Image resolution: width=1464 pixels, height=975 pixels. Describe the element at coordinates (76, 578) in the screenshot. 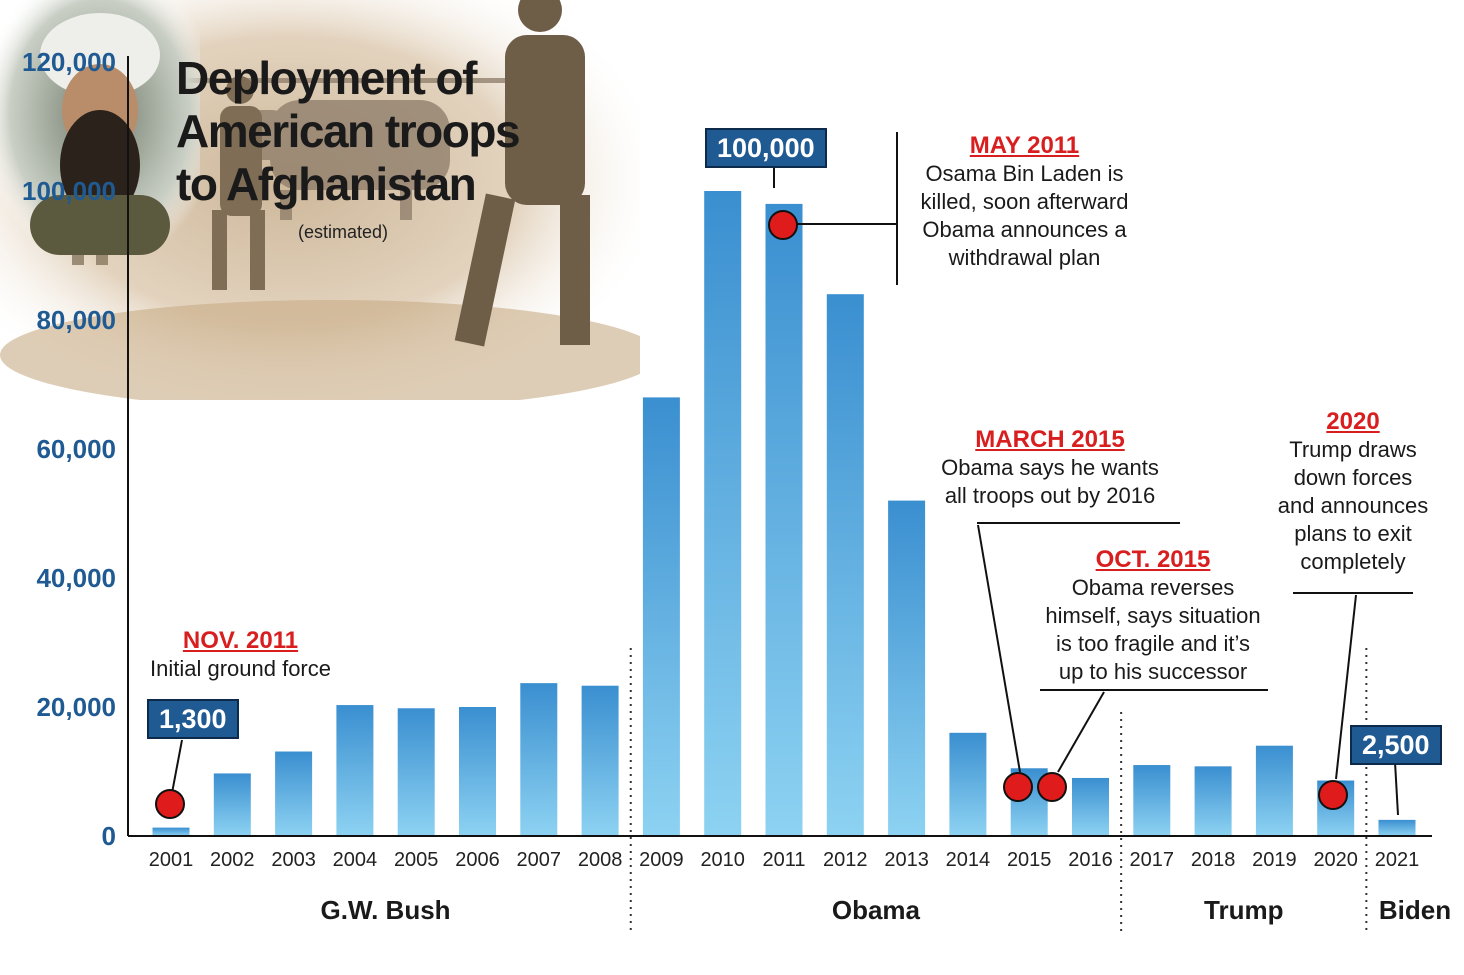

I see `y-tick-label: 40,000` at that location.